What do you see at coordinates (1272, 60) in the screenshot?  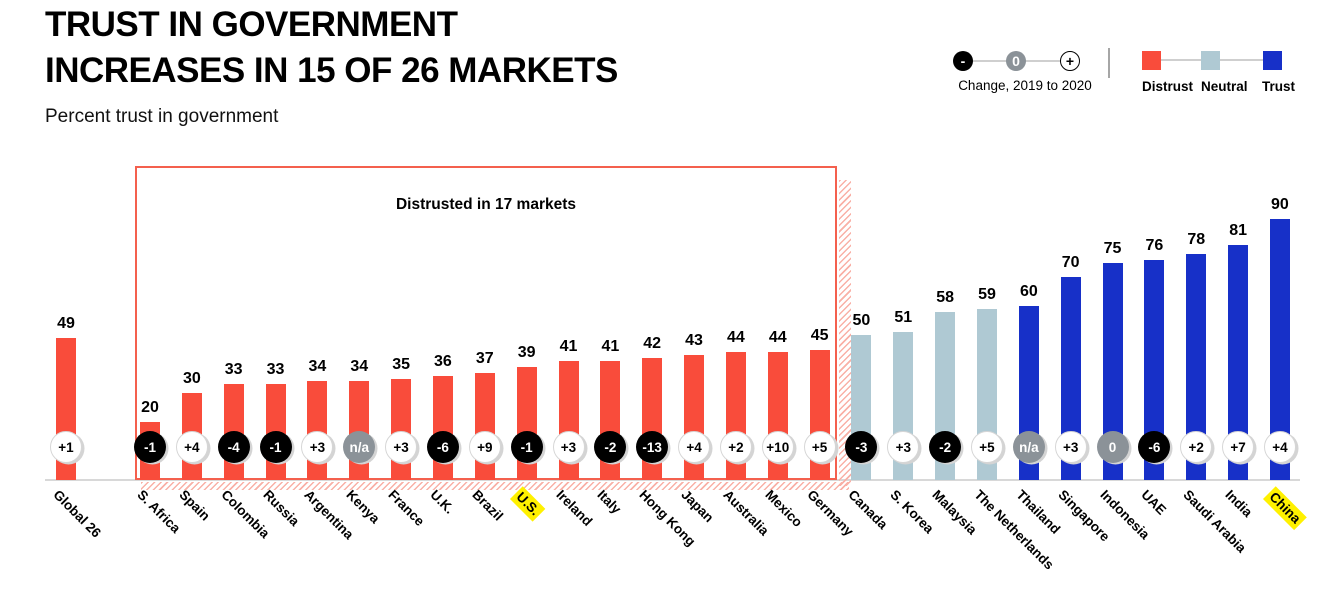 I see `trust-swatch-icon` at bounding box center [1272, 60].